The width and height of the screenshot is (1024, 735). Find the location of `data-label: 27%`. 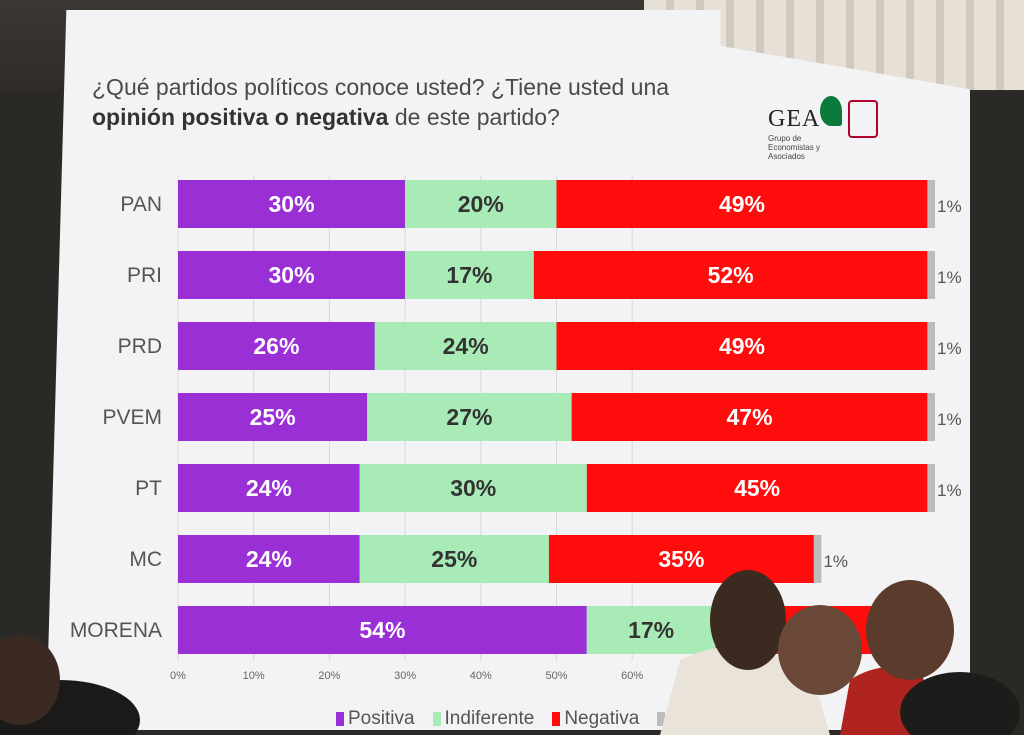

data-label: 27% is located at coordinates (469, 417).